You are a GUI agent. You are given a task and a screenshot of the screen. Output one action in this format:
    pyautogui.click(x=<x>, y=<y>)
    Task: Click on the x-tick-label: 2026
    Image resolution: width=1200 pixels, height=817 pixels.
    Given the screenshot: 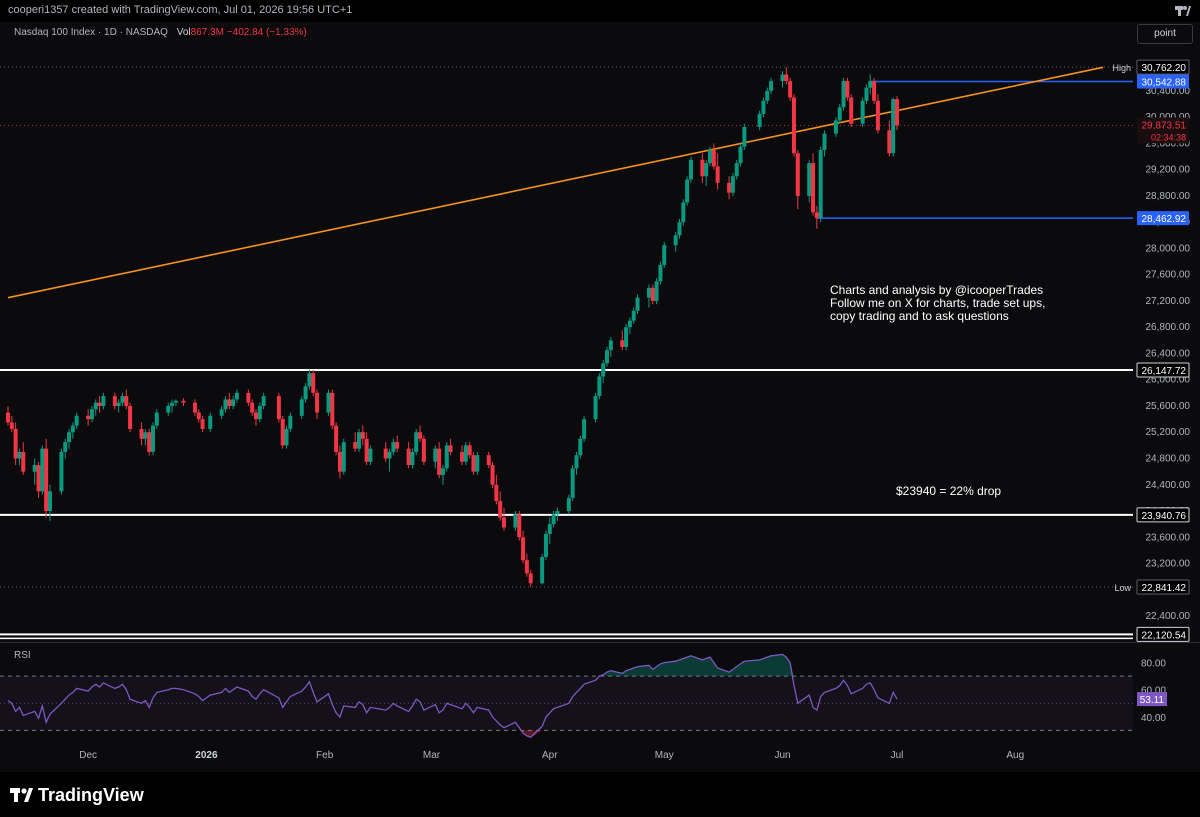 What is the action you would take?
    pyautogui.click(x=206, y=755)
    